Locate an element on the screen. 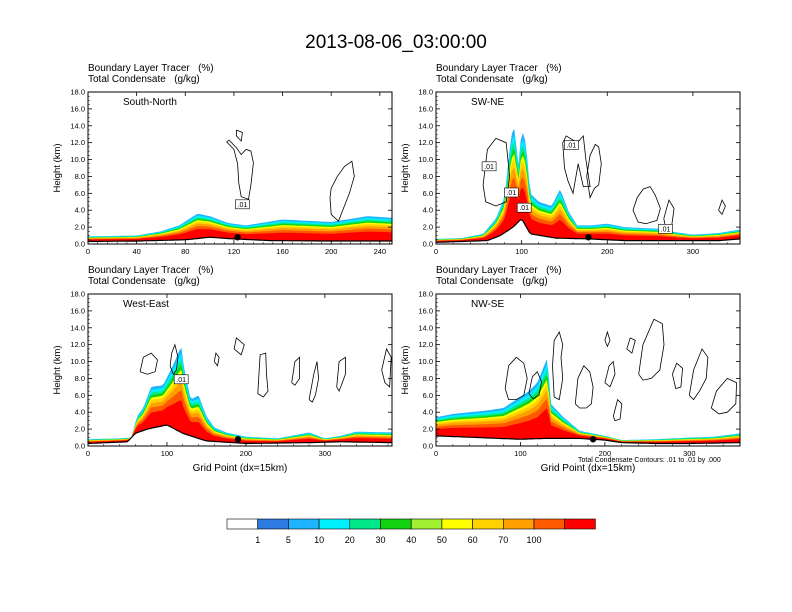 Image resolution: width=792 pixels, height=612 pixels. y-tick-label: 18.0 is located at coordinates (425, 294).